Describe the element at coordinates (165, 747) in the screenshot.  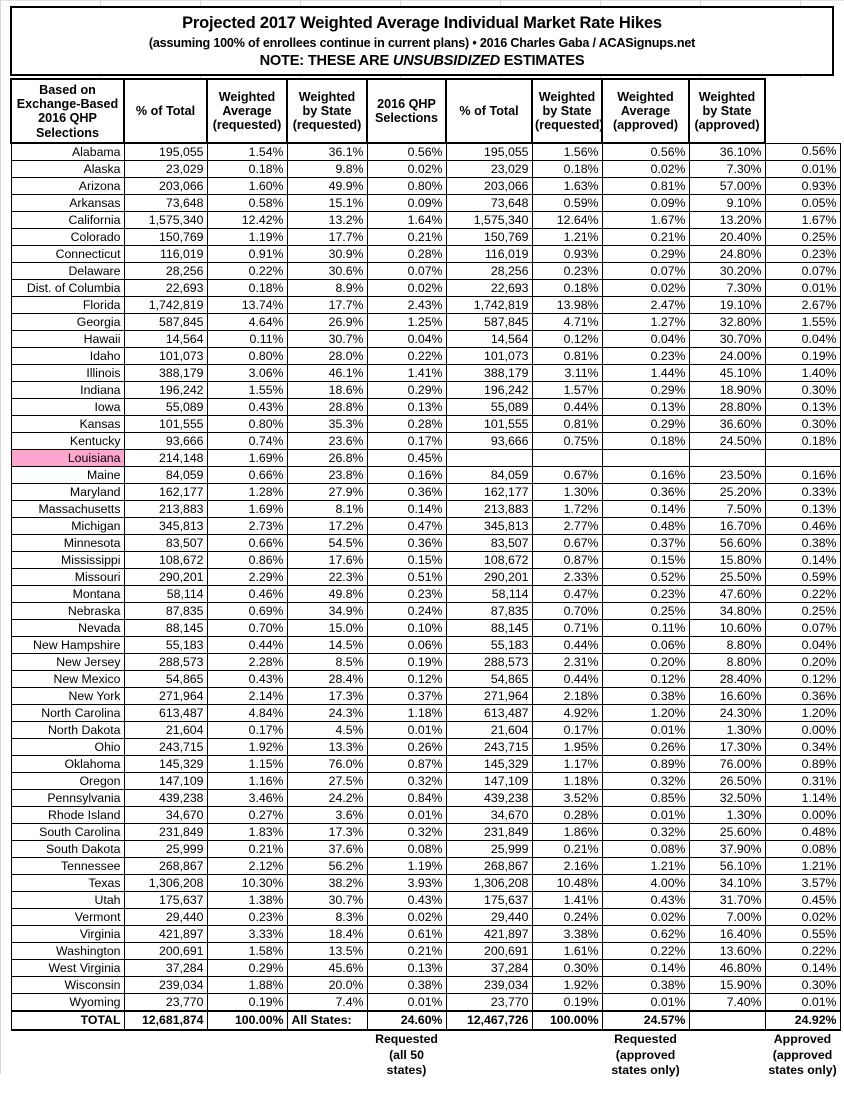
I see `cell-qhp-selections-1: 243,715` at that location.